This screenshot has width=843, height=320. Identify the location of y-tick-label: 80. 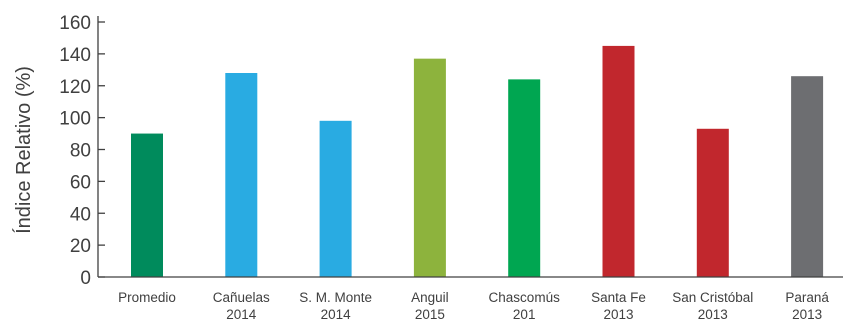
(80, 151).